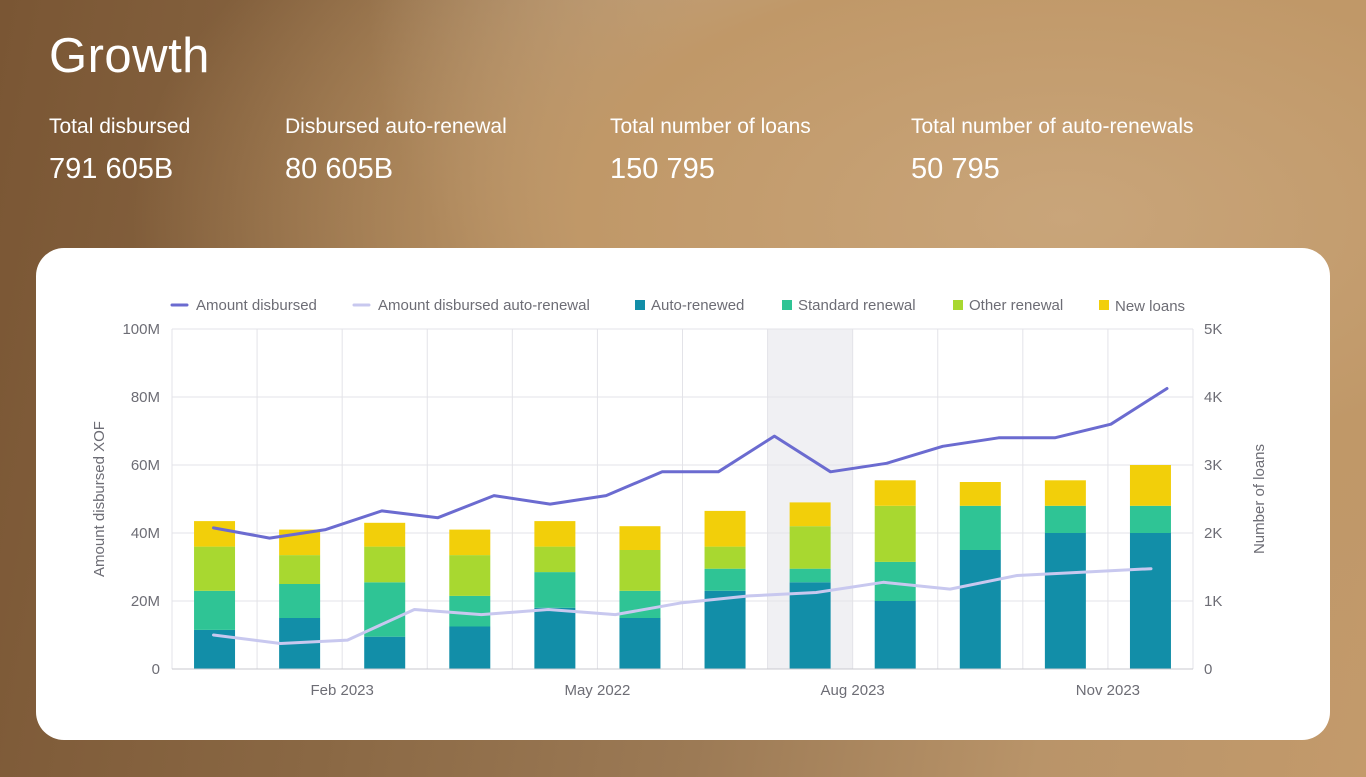 The width and height of the screenshot is (1366, 777). I want to click on stat-disbursed-auto-renewal: Disbursed auto-renewal 80 605B, so click(396, 150).